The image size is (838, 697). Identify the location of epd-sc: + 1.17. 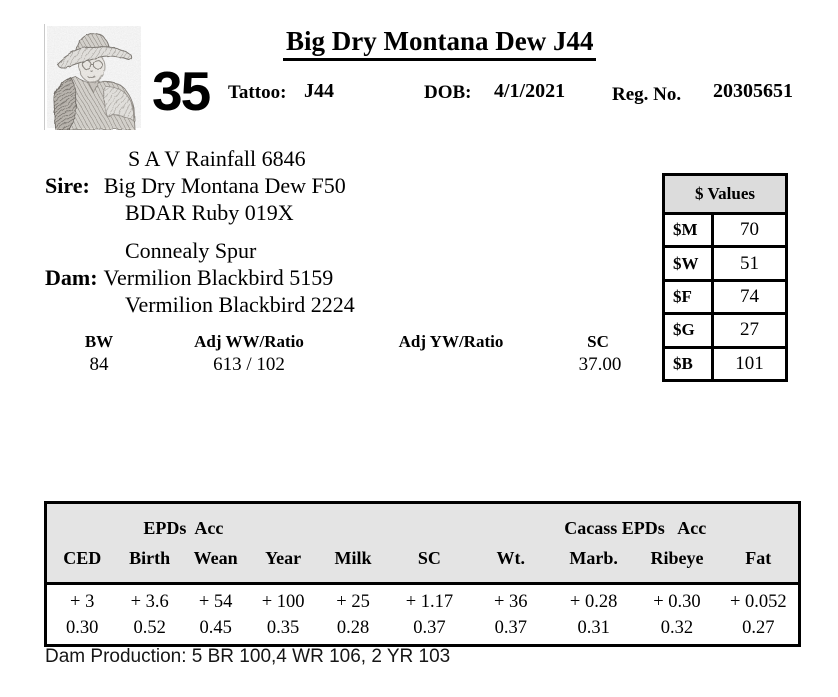
(429, 601).